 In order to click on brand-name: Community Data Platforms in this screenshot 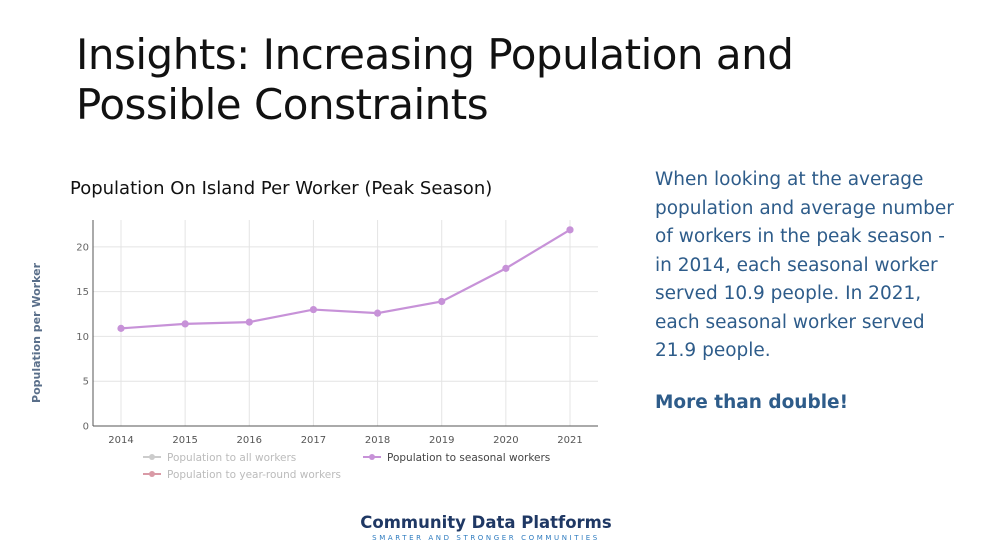, I will do `click(486, 522)`.